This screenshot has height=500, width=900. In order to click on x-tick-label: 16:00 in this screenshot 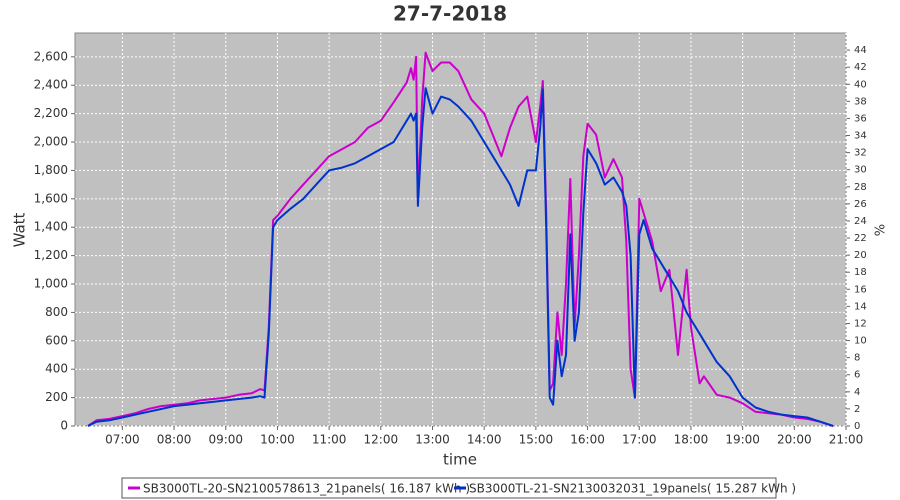, I will do `click(587, 440)`.